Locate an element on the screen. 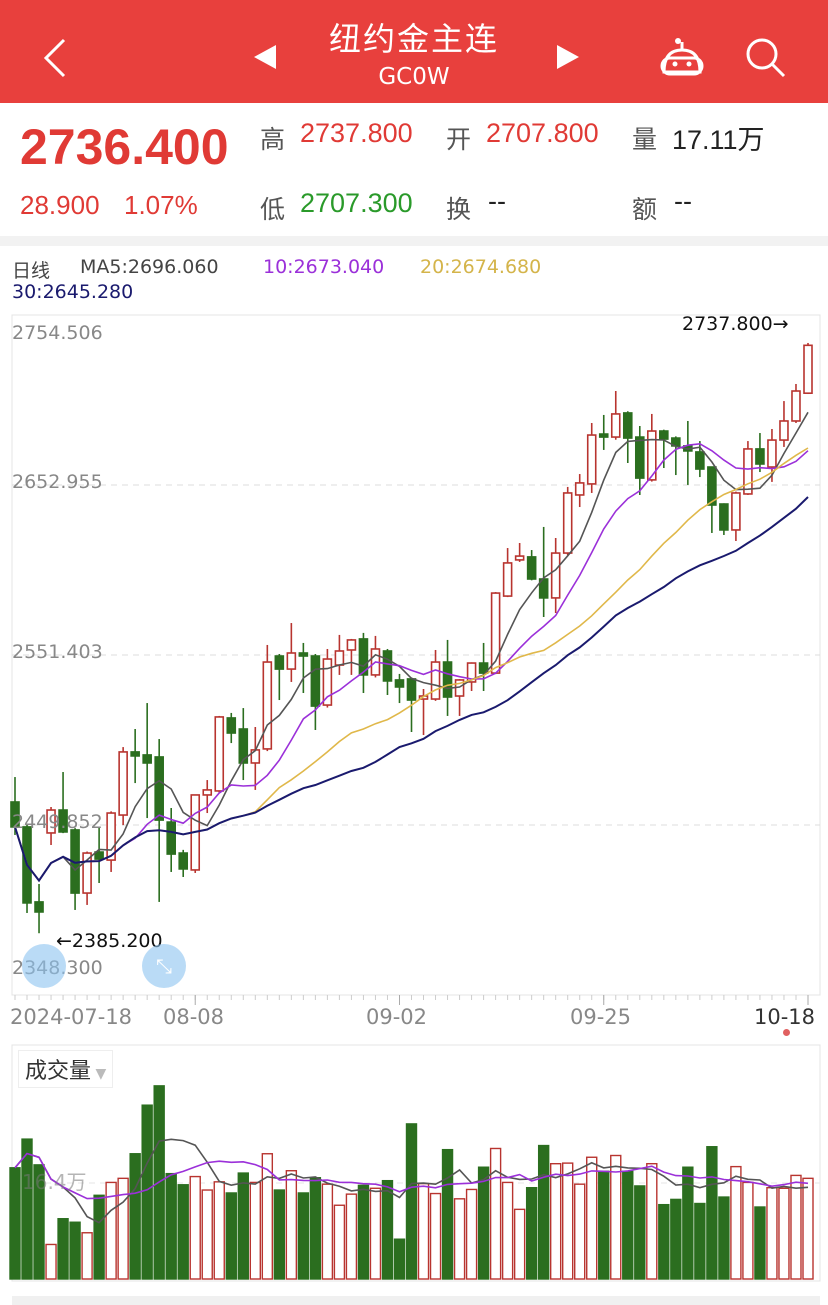 The height and width of the screenshot is (1305, 828). volume-ma5-line is located at coordinates (411, 1181).